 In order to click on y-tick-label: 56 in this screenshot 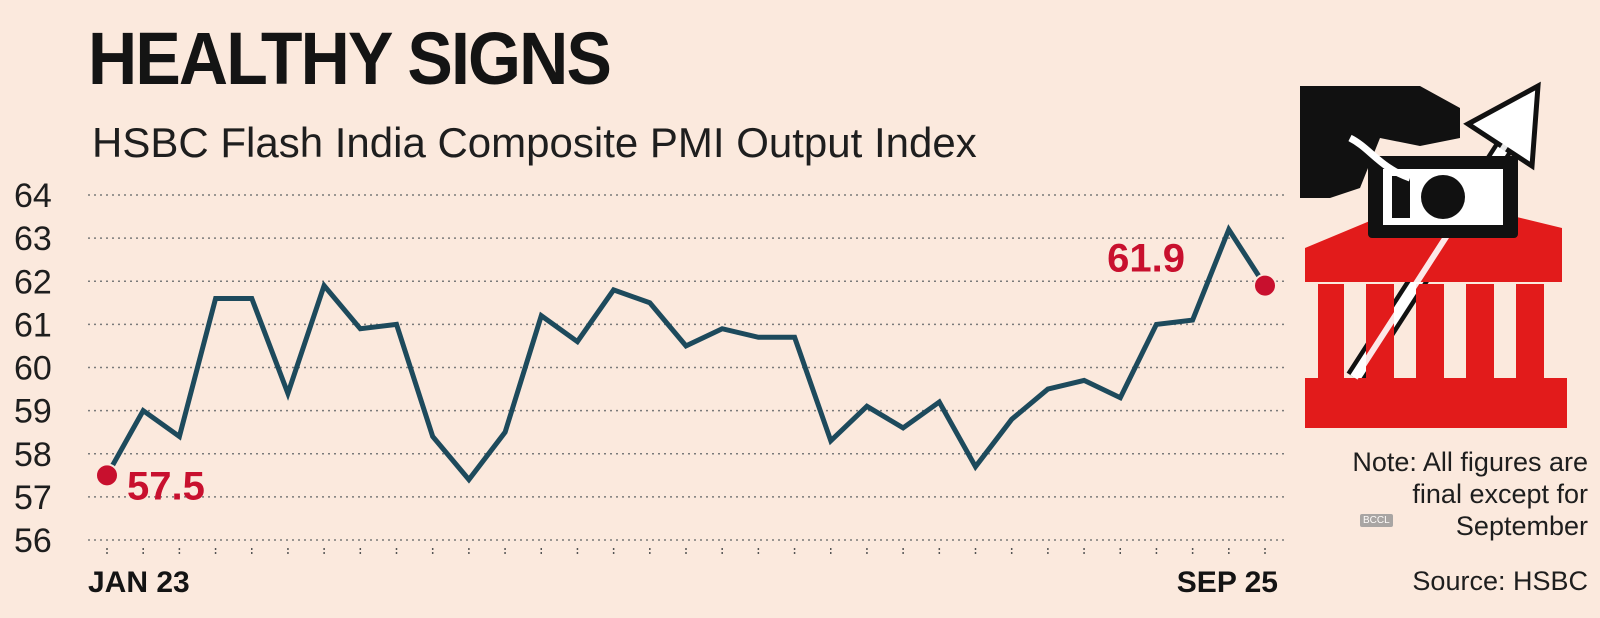, I will do `click(33, 541)`.